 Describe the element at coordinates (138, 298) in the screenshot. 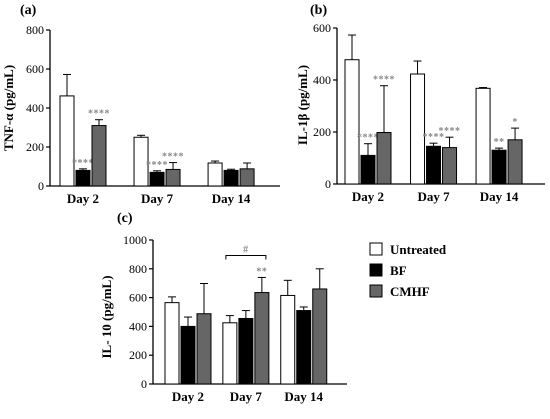

I see `y-tick-label-c: 600` at that location.